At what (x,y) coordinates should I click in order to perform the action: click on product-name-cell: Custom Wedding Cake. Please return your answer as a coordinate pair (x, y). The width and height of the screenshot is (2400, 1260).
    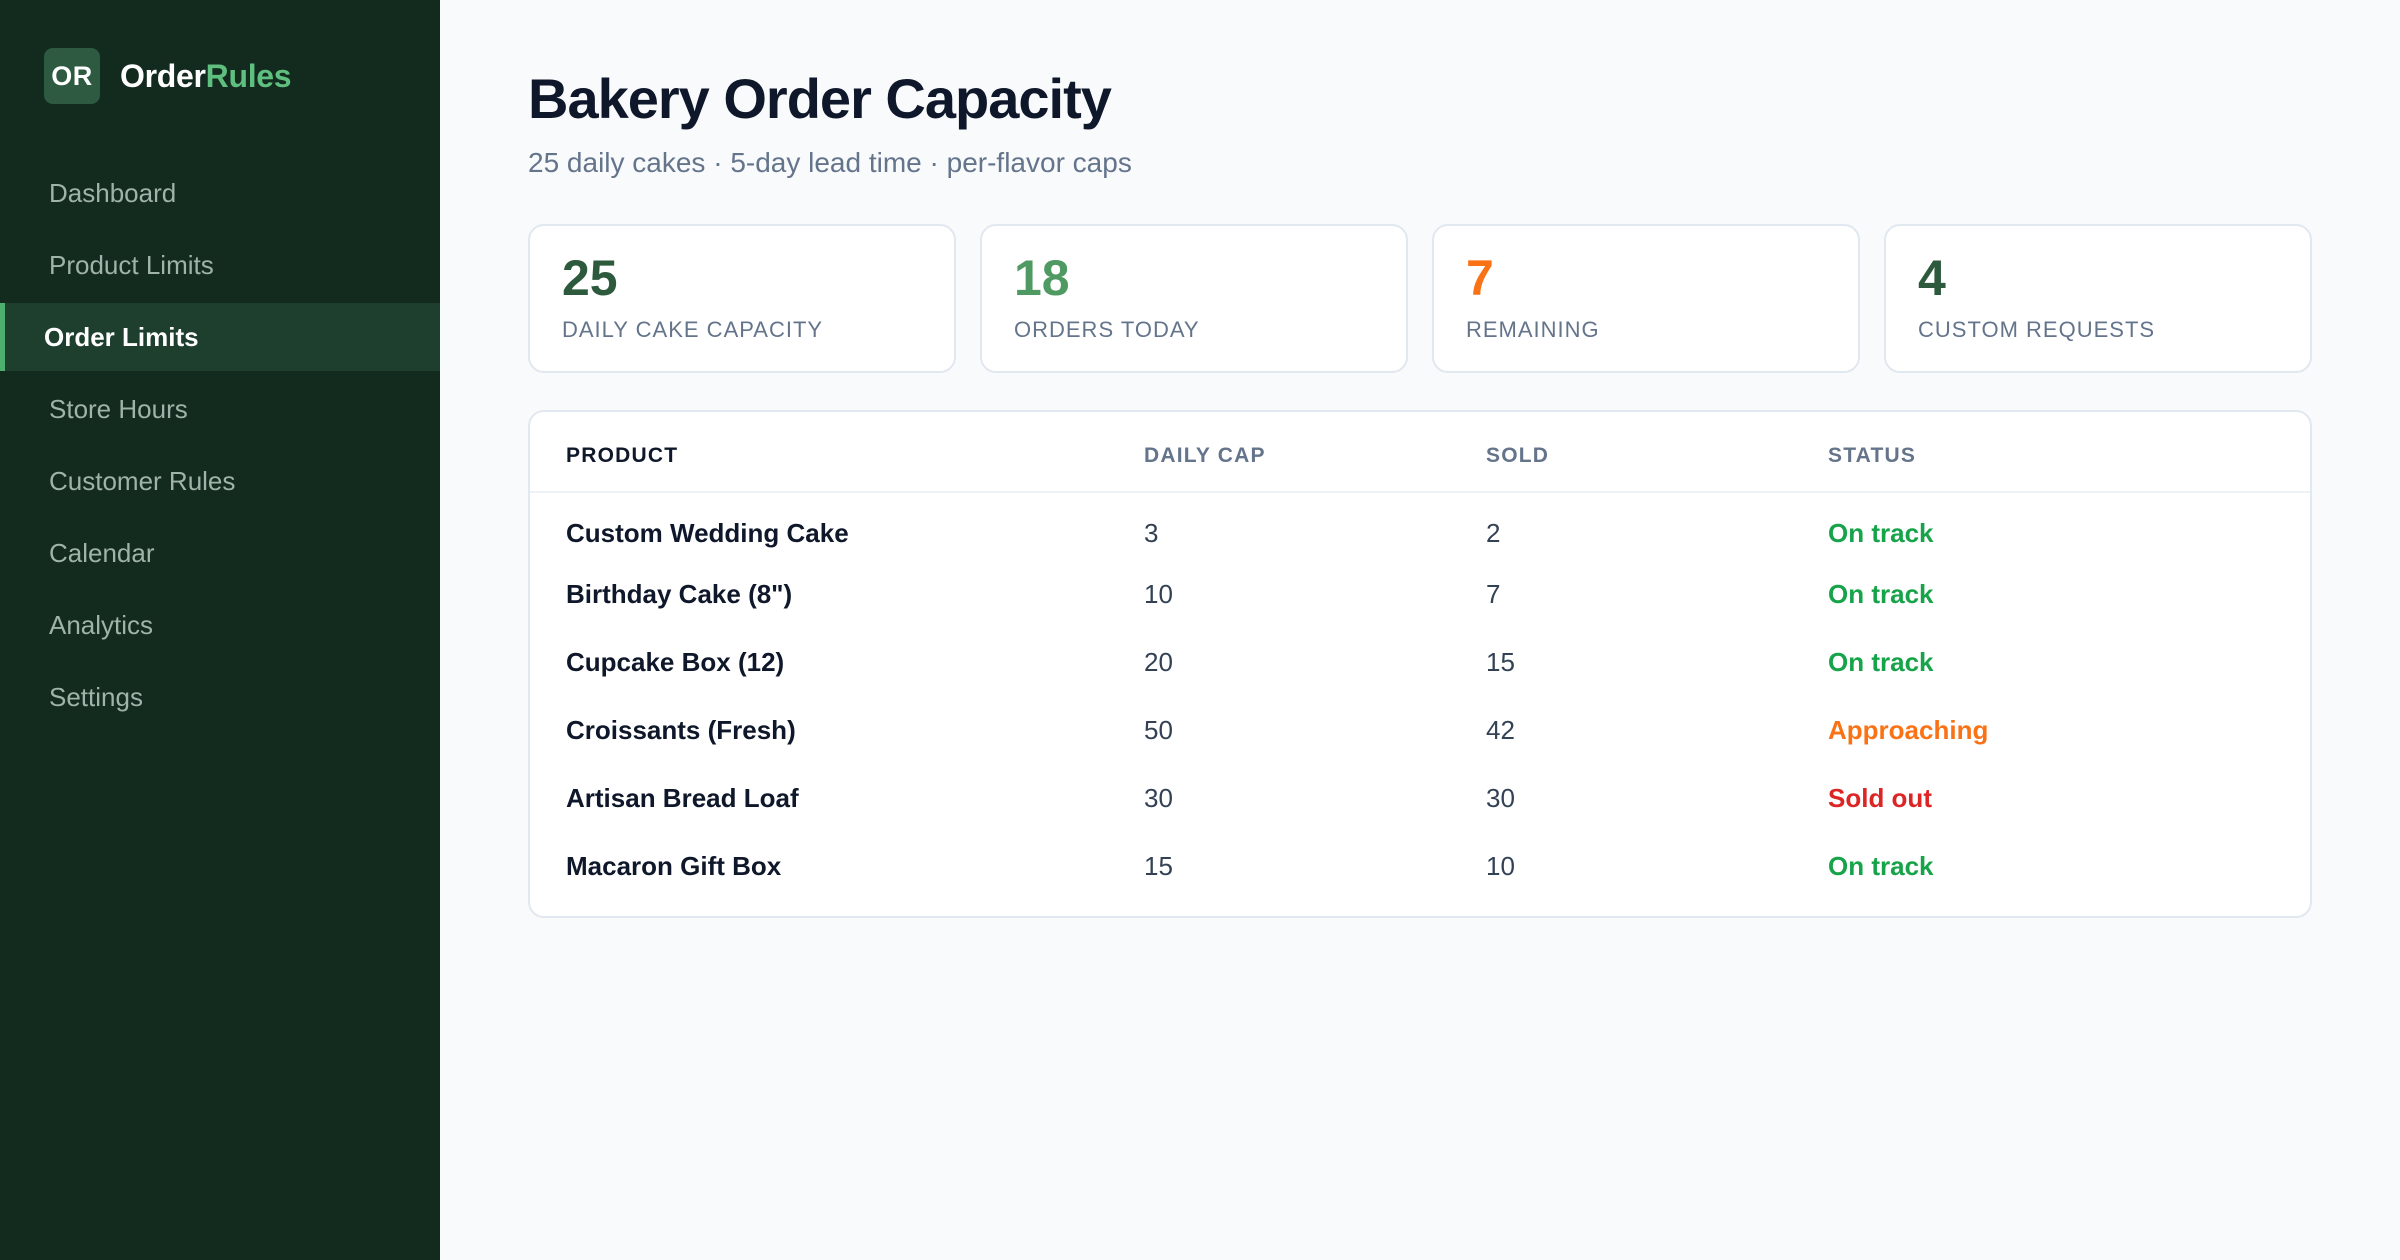
    Looking at the image, I should click on (707, 533).